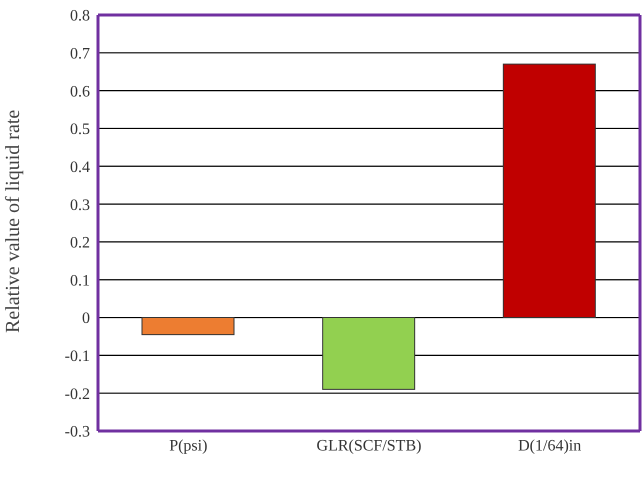 This screenshot has height=483, width=643. What do you see at coordinates (80, 167) in the screenshot?
I see `y-tick-label: 0.4` at bounding box center [80, 167].